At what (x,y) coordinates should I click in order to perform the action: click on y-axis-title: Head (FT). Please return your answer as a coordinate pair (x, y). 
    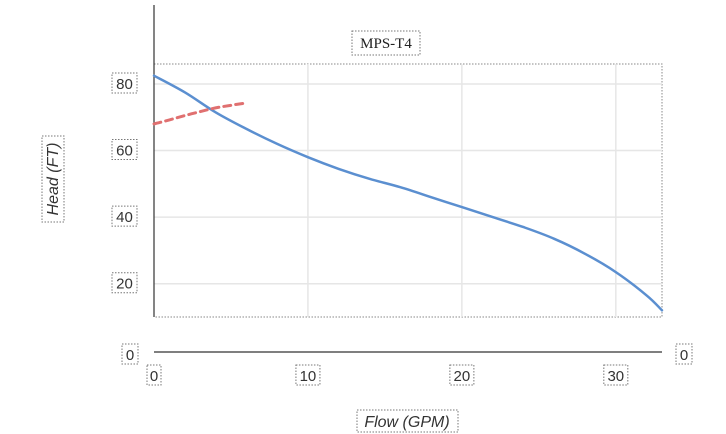
    Looking at the image, I should click on (53, 179).